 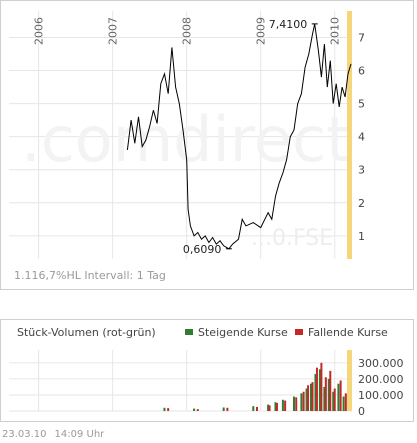 What do you see at coordinates (361, 71) in the screenshot?
I see `price-tick-label: 6` at bounding box center [361, 71].